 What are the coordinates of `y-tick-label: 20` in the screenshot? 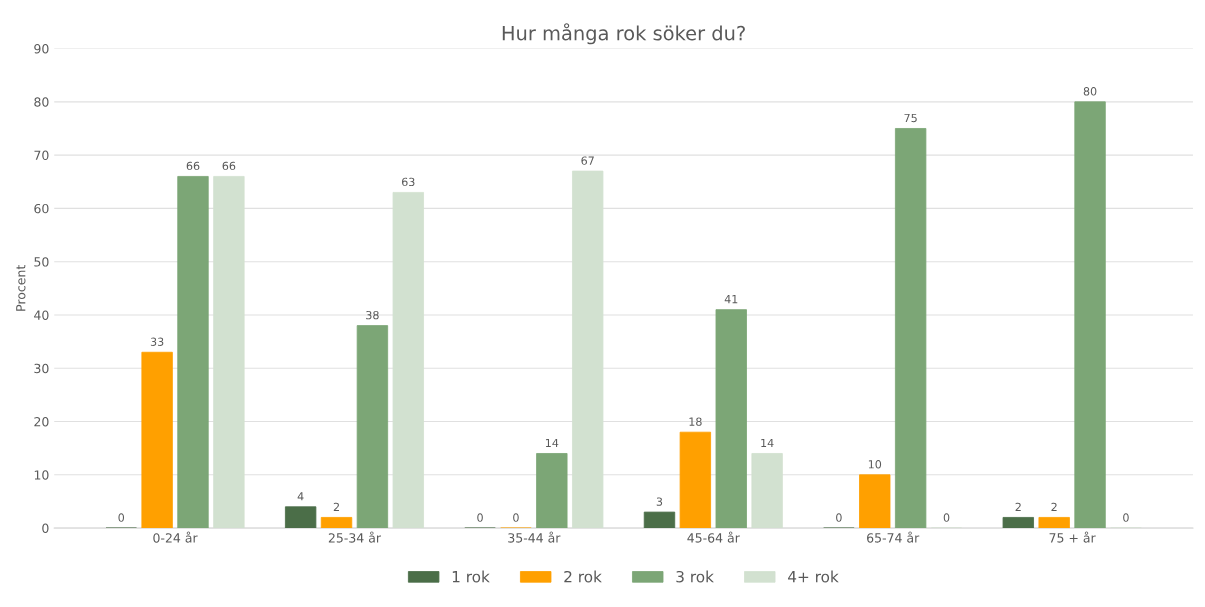 It's located at (41, 422).